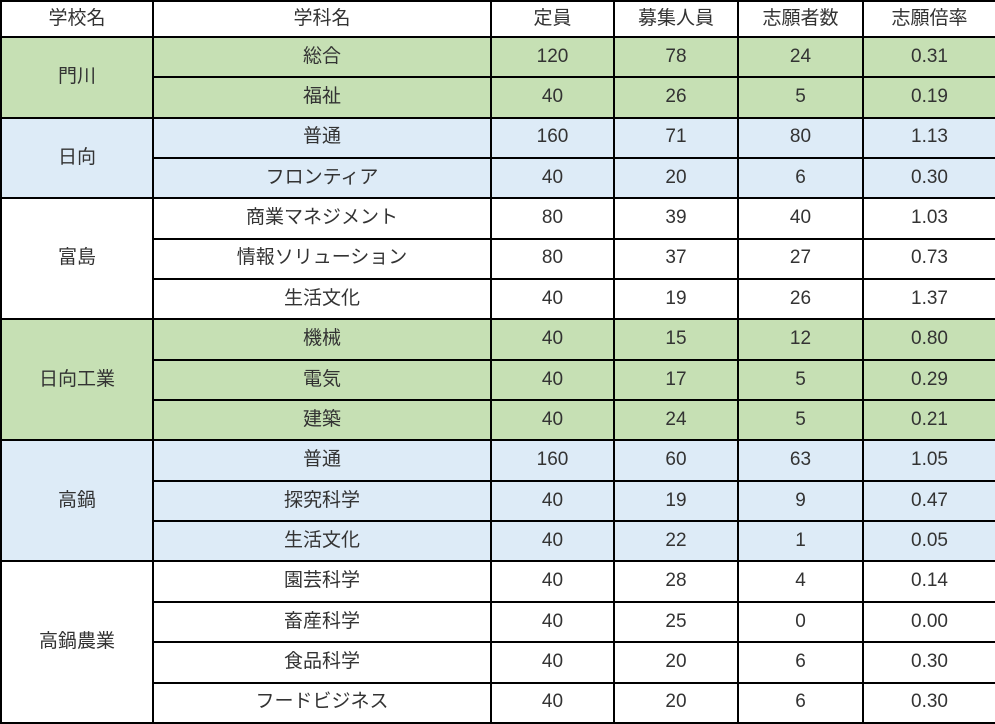 This screenshot has height=724, width=995. Describe the element at coordinates (928, 622) in the screenshot. I see `ratio-cell: 0.00` at that location.